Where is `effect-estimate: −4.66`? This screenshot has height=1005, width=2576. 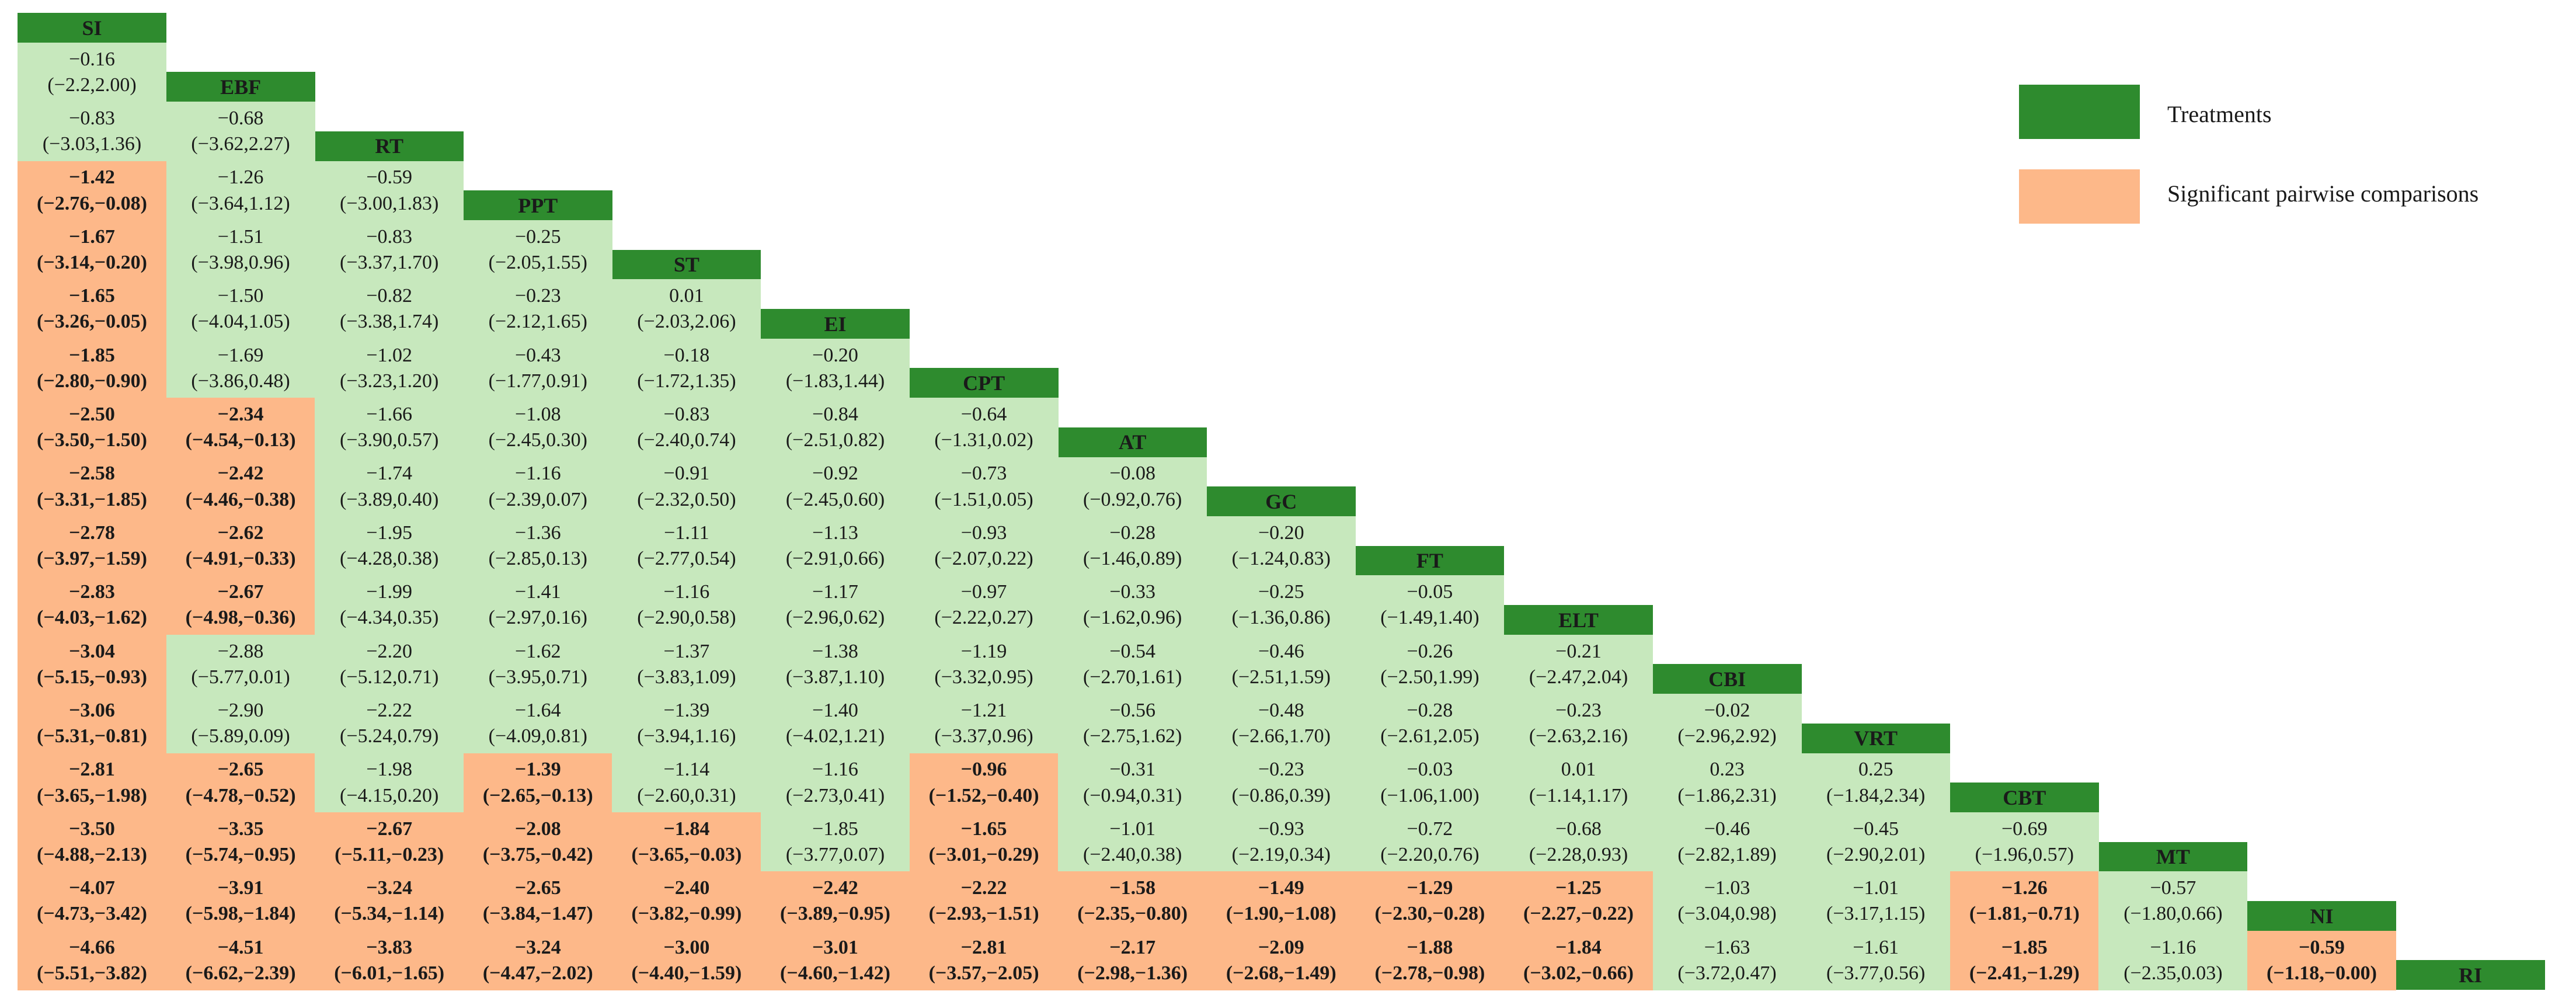 effect-estimate: −4.66 is located at coordinates (92, 947).